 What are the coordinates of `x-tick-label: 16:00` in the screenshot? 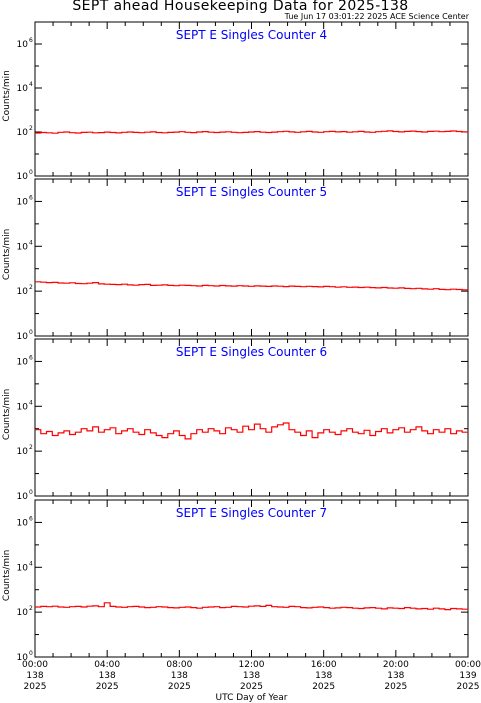 It's located at (324, 665).